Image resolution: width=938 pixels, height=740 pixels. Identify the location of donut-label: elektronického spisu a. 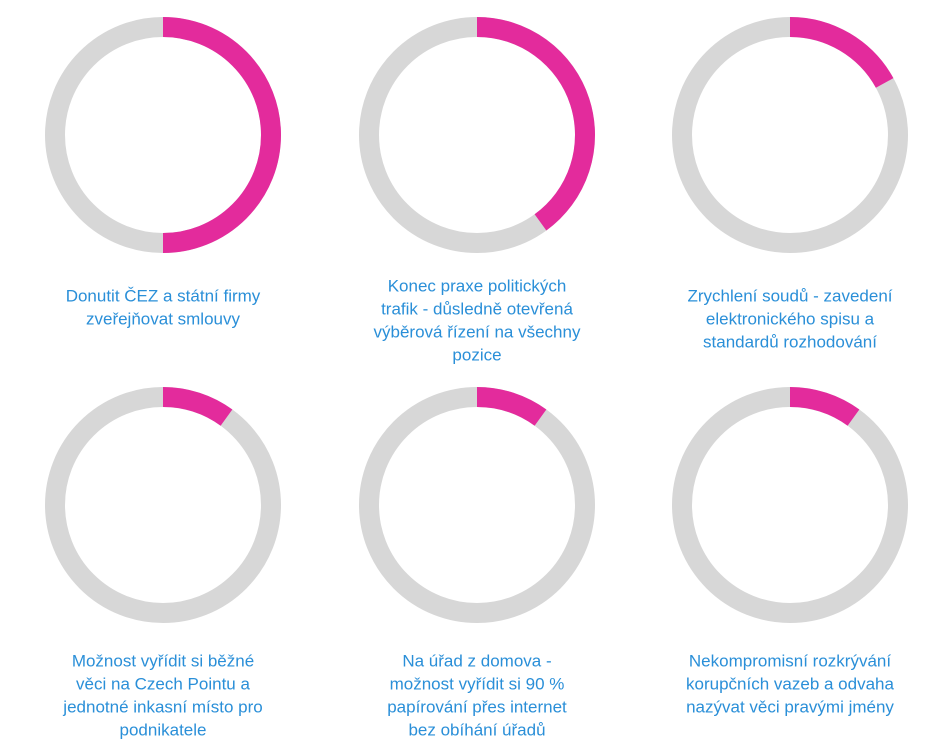
(790, 318).